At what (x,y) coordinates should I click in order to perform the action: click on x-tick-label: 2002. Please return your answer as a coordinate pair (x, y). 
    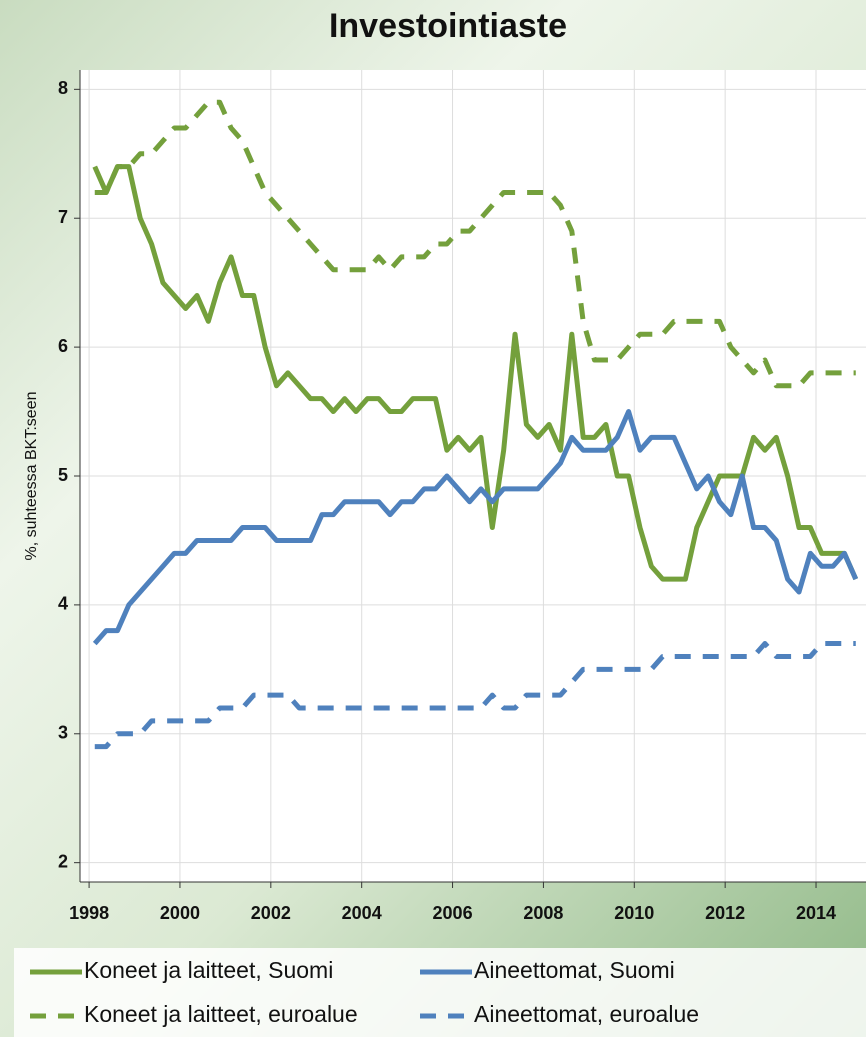
    Looking at the image, I should click on (271, 913).